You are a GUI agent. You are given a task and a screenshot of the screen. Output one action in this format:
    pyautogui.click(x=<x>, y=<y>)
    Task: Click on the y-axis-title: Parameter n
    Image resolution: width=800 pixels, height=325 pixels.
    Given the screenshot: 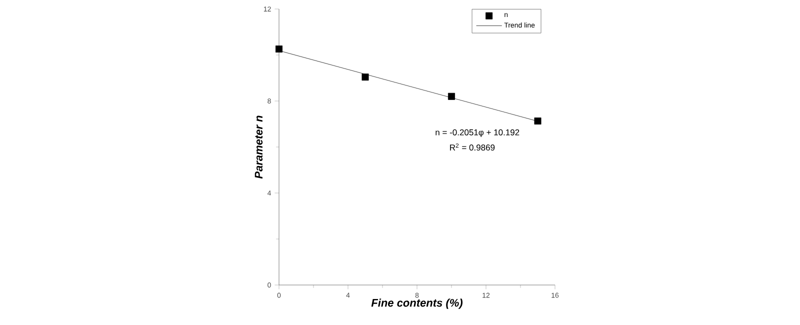 What is the action you would take?
    pyautogui.click(x=258, y=147)
    